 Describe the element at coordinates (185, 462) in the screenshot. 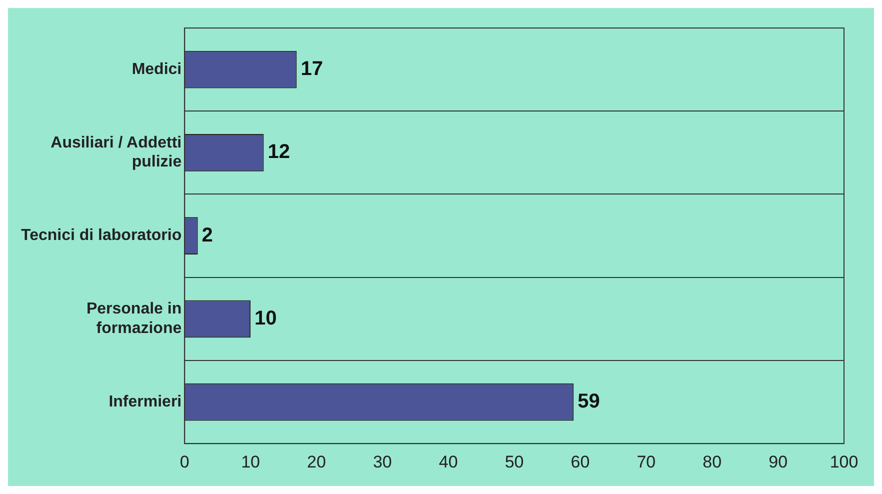

I see `x-tick-label: 0` at that location.